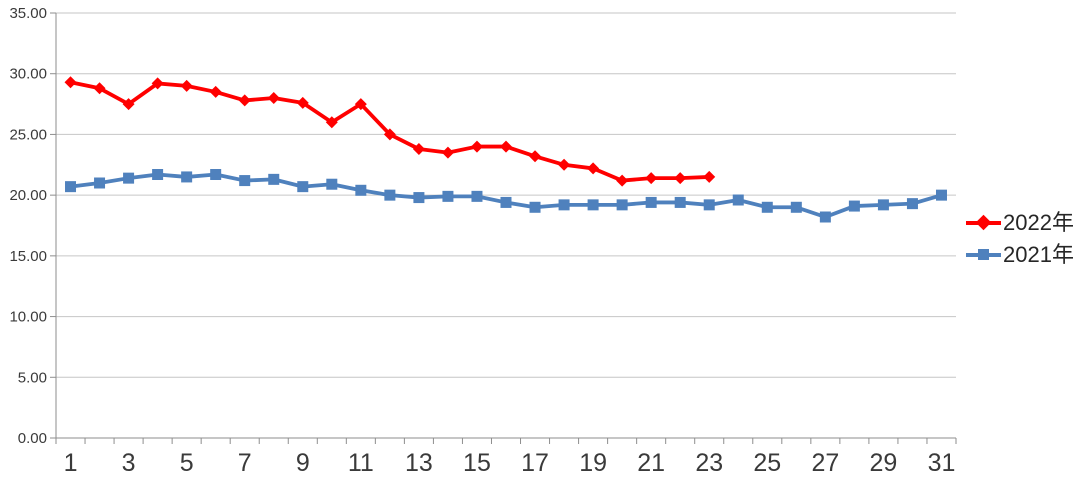 The height and width of the screenshot is (487, 1080). What do you see at coordinates (28, 317) in the screenshot?
I see `y-axis-tick-label: 10.00` at bounding box center [28, 317].